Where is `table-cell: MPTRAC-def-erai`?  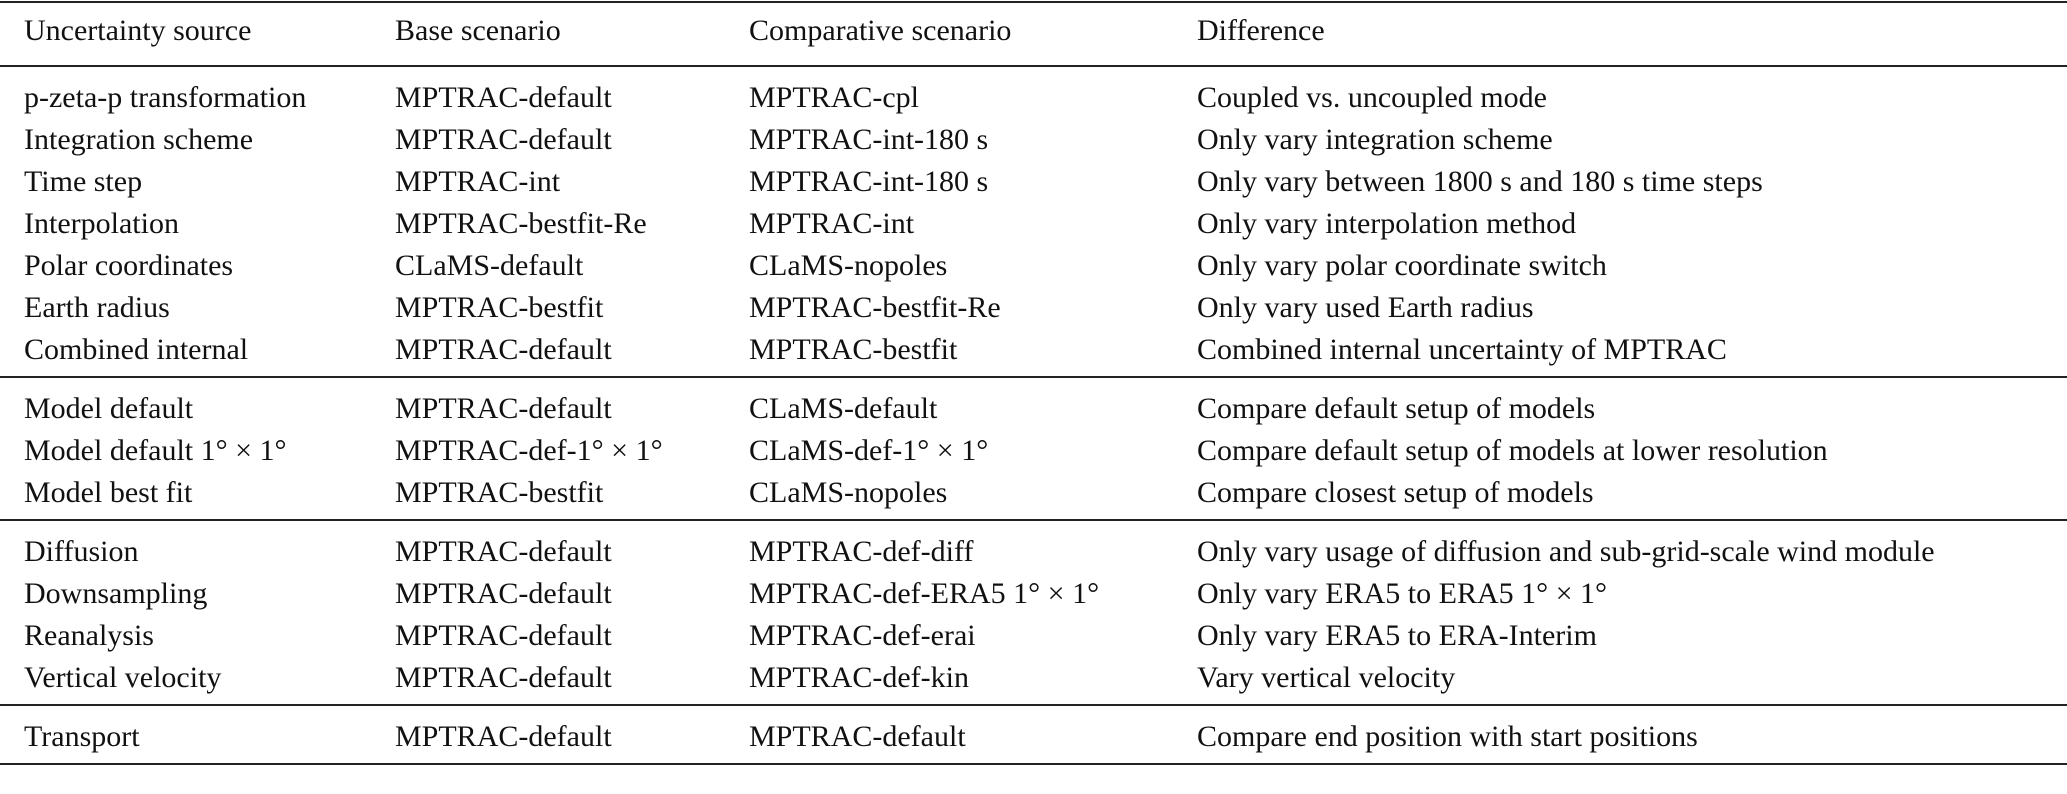 table-cell: MPTRAC-def-erai is located at coordinates (862, 635).